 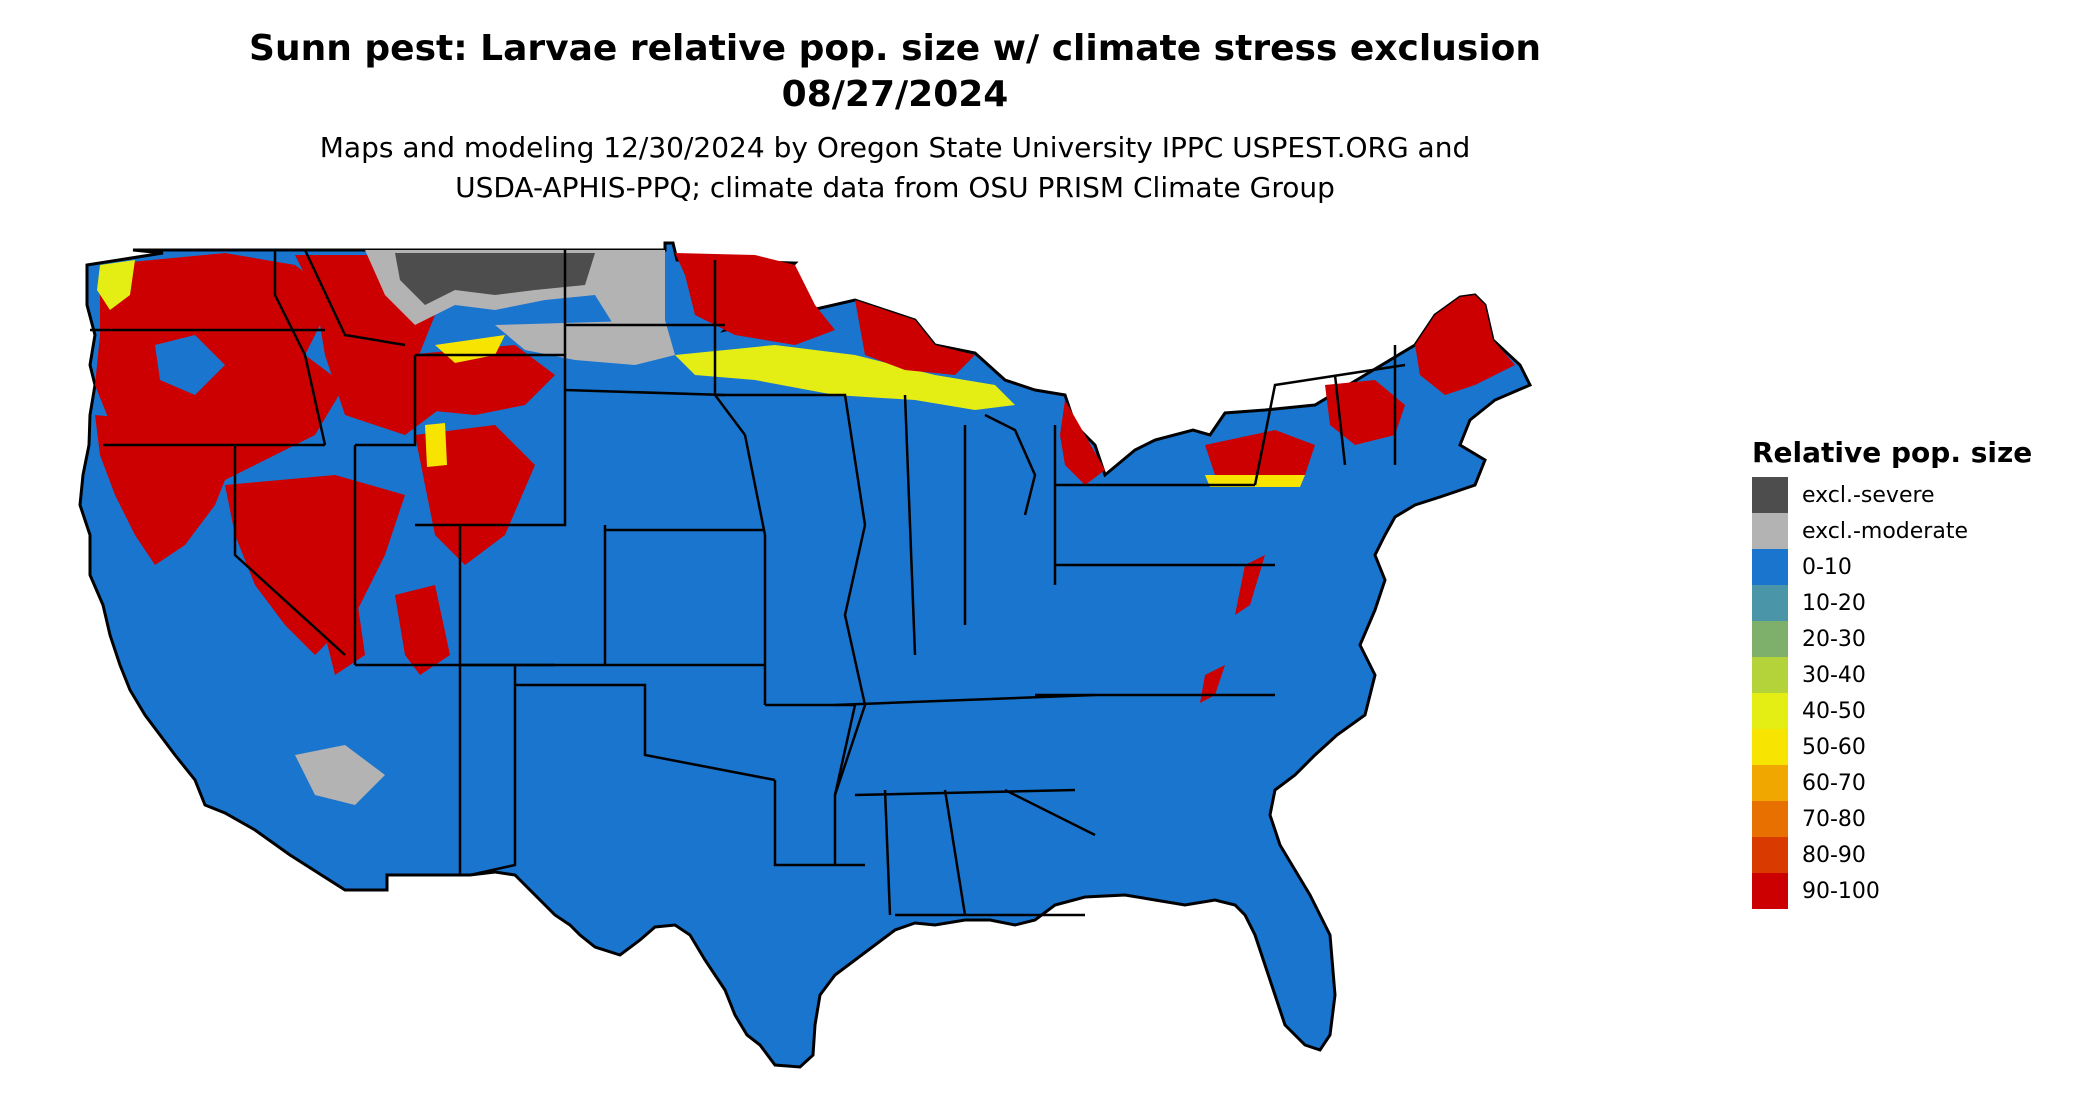 What do you see at coordinates (585, 342) in the screenshot?
I see `region-dakotas-excl-moderate` at bounding box center [585, 342].